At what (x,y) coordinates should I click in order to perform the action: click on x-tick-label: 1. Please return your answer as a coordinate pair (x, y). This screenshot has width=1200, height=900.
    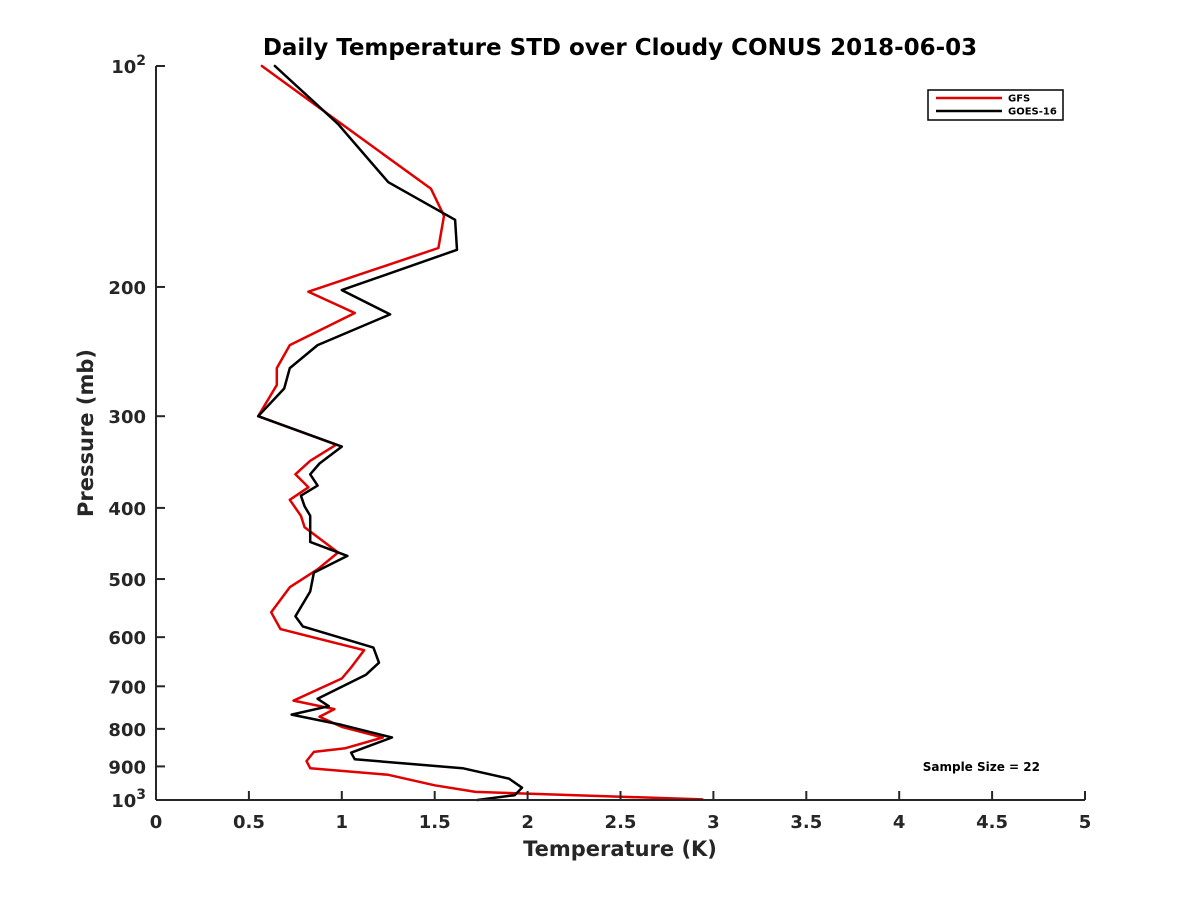
    Looking at the image, I should click on (342, 822).